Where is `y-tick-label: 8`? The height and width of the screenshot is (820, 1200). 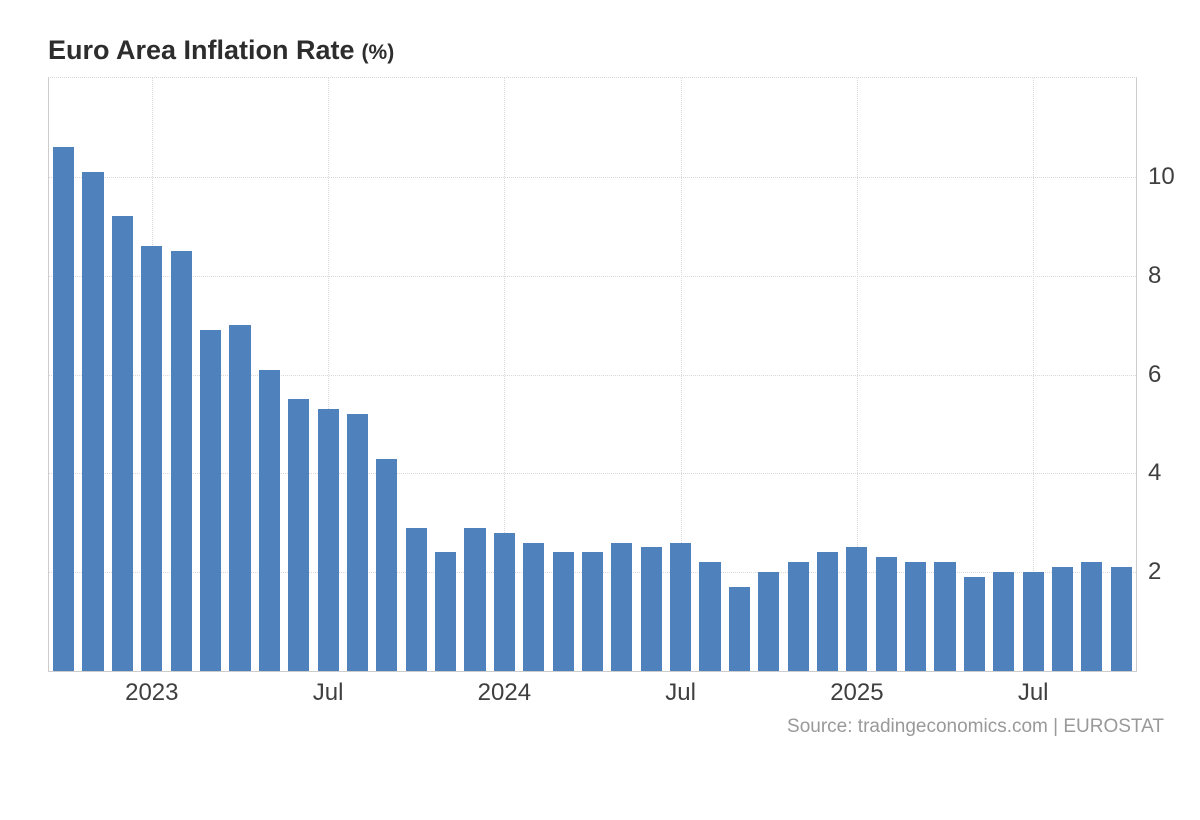
y-tick-label: 8 is located at coordinates (1155, 275).